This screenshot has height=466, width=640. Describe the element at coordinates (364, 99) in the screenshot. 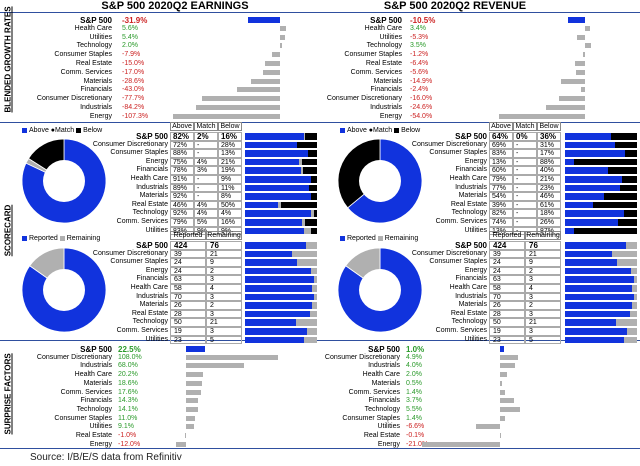

I see `category-label: Consumer Discretionary` at that location.